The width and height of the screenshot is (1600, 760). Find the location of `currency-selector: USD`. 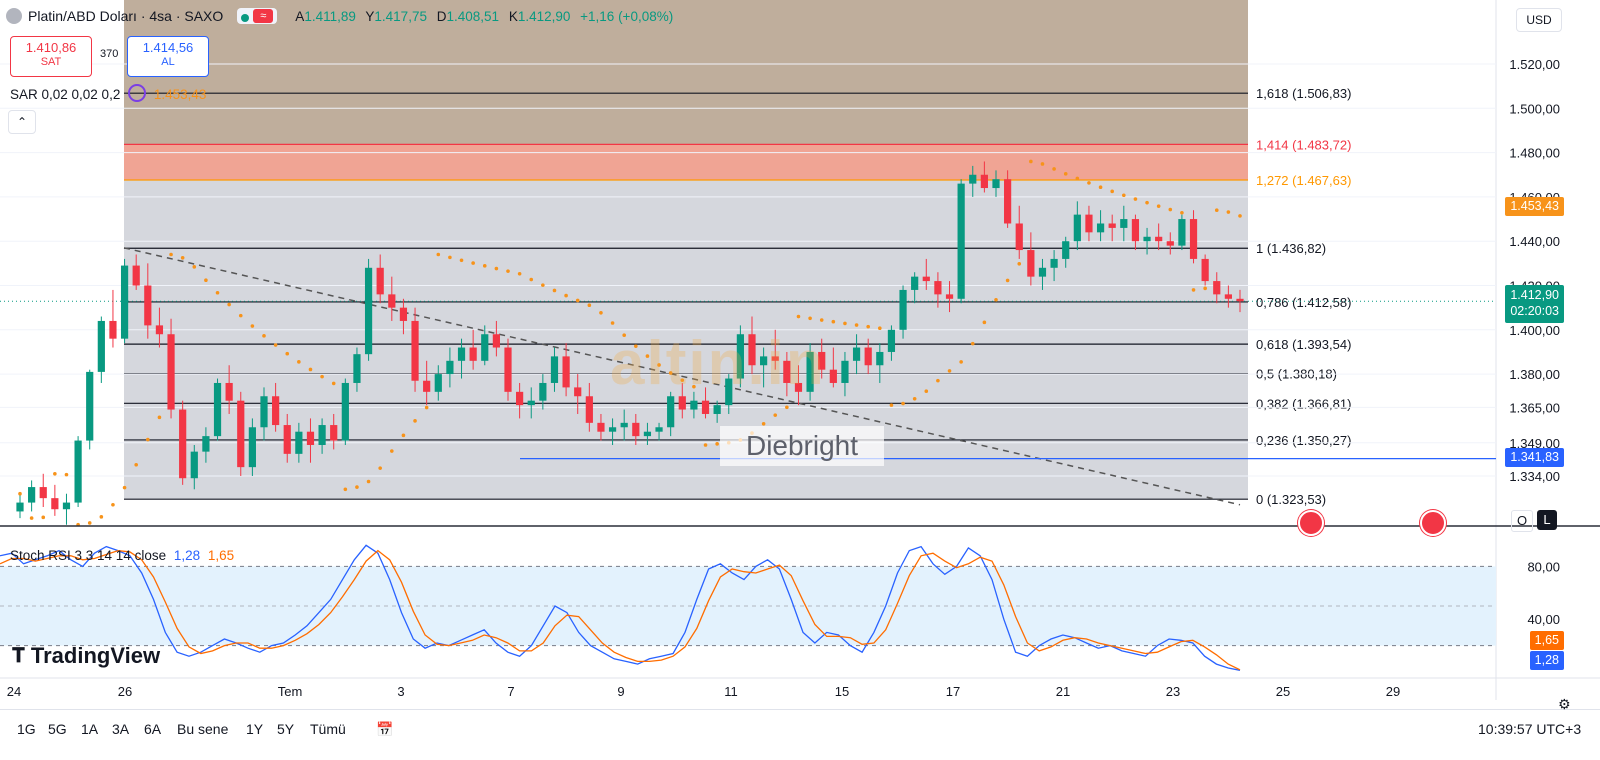

currency-selector: USD is located at coordinates (1539, 20).